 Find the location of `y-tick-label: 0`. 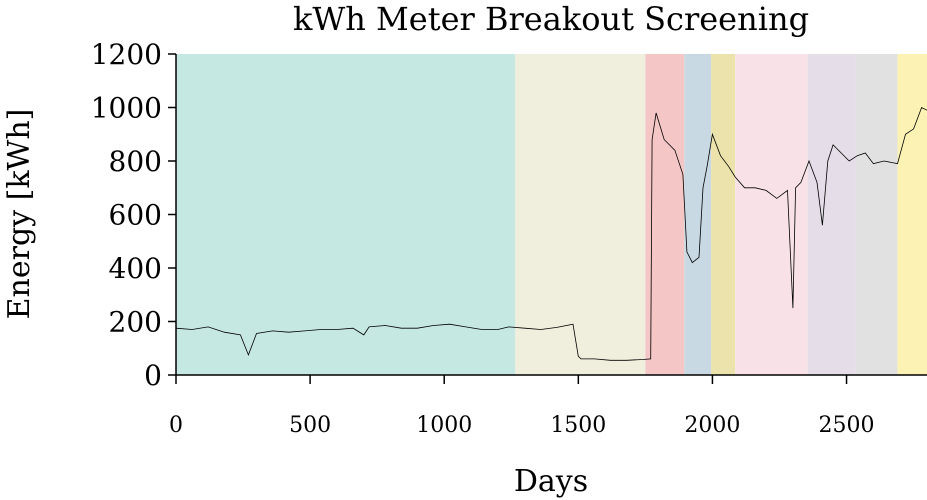

y-tick-label: 0 is located at coordinates (153, 375).